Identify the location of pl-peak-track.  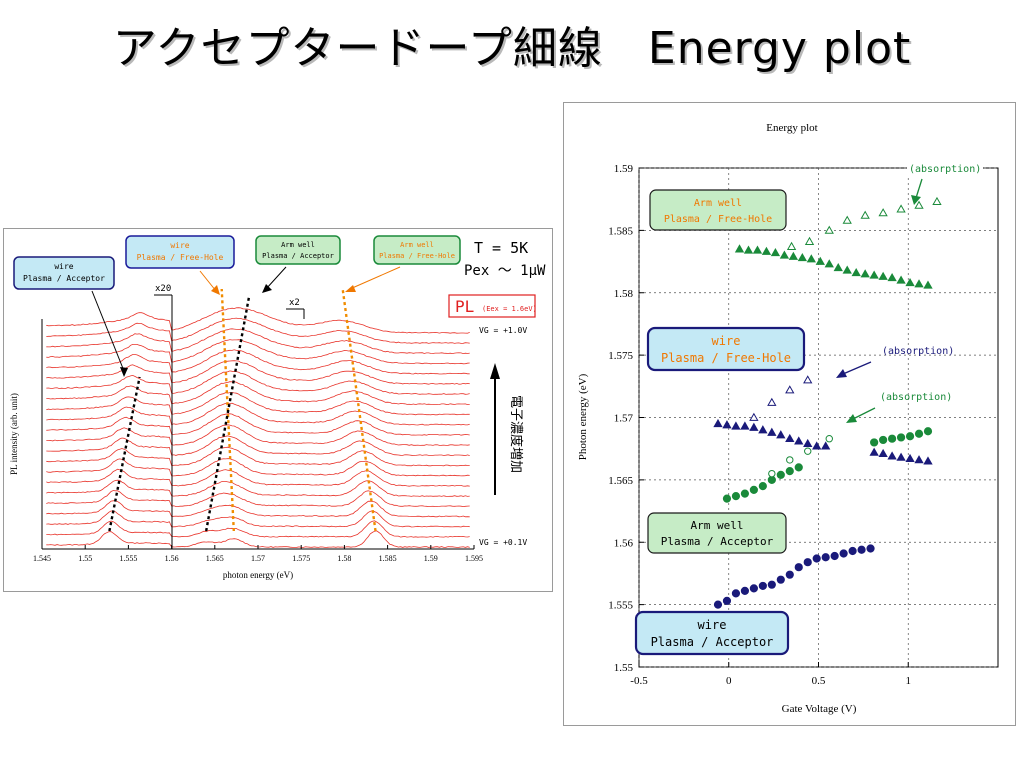
(227, 413).